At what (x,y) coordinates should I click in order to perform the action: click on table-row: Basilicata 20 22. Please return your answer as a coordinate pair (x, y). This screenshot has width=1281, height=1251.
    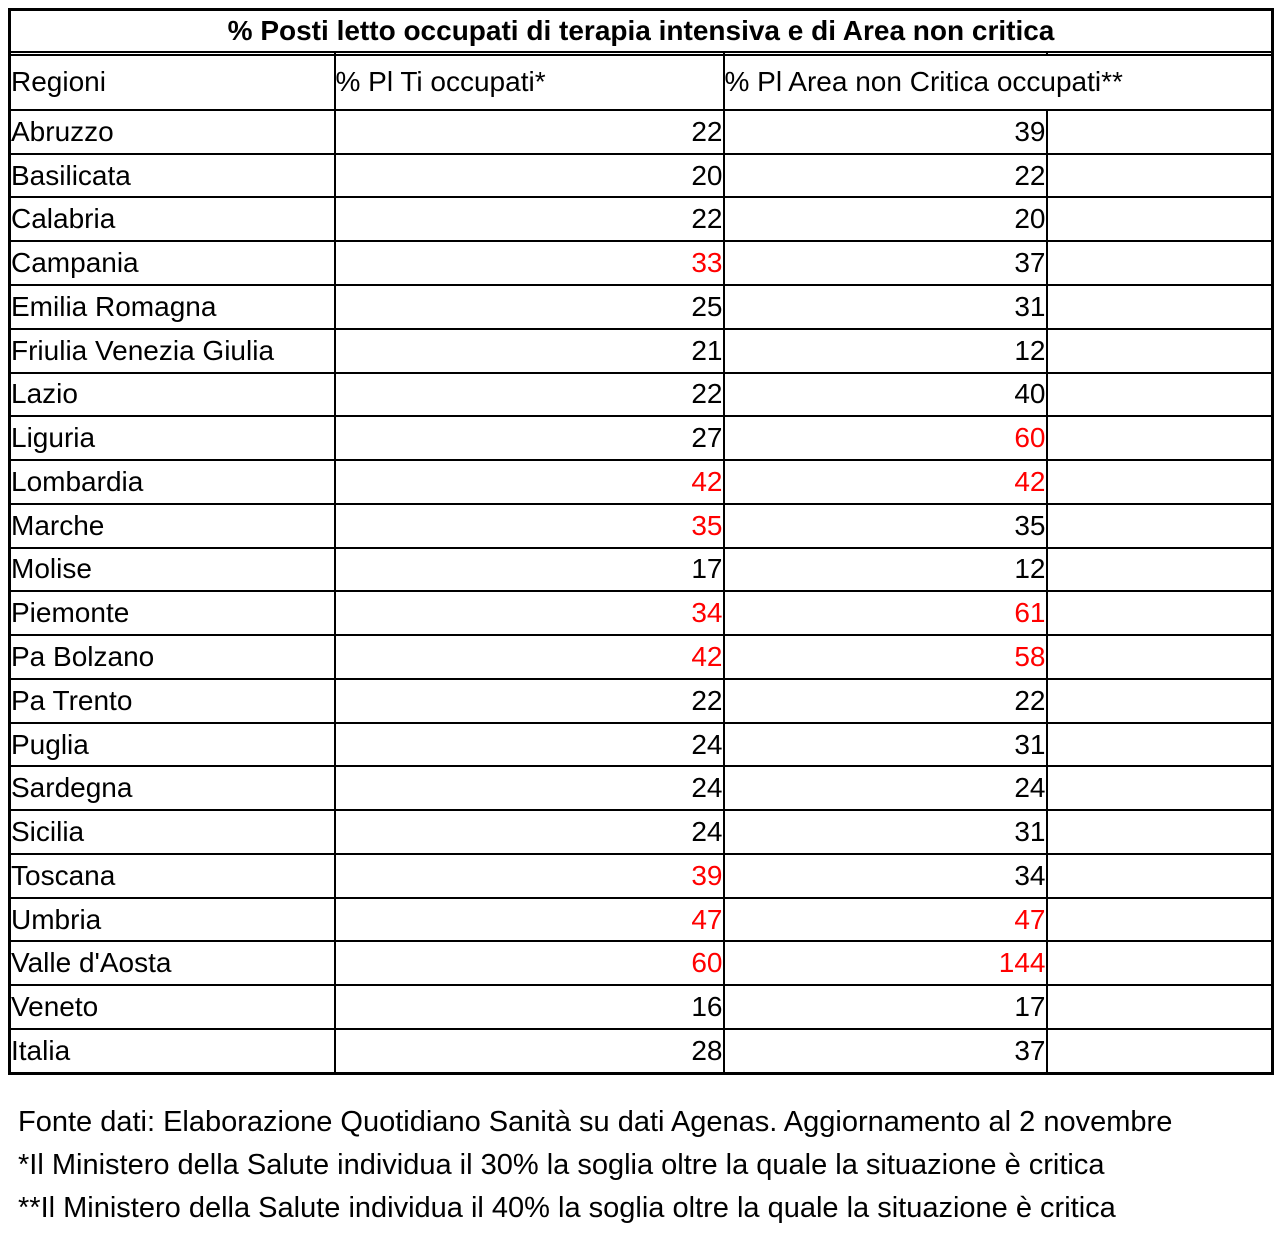
    Looking at the image, I should click on (641, 175).